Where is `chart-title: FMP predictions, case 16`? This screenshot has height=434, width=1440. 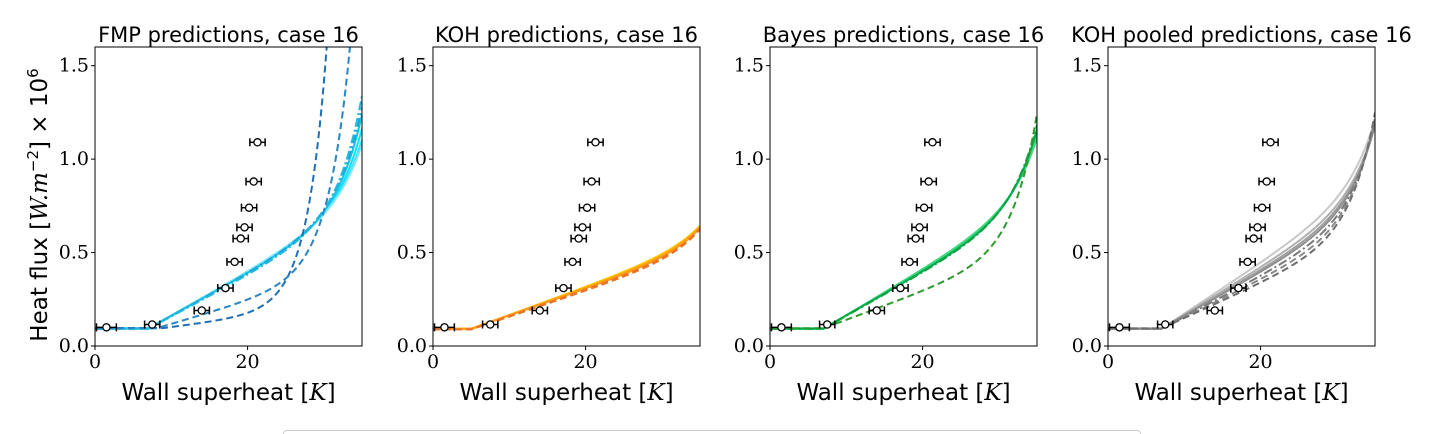 chart-title: FMP predictions, case 16 is located at coordinates (228, 35).